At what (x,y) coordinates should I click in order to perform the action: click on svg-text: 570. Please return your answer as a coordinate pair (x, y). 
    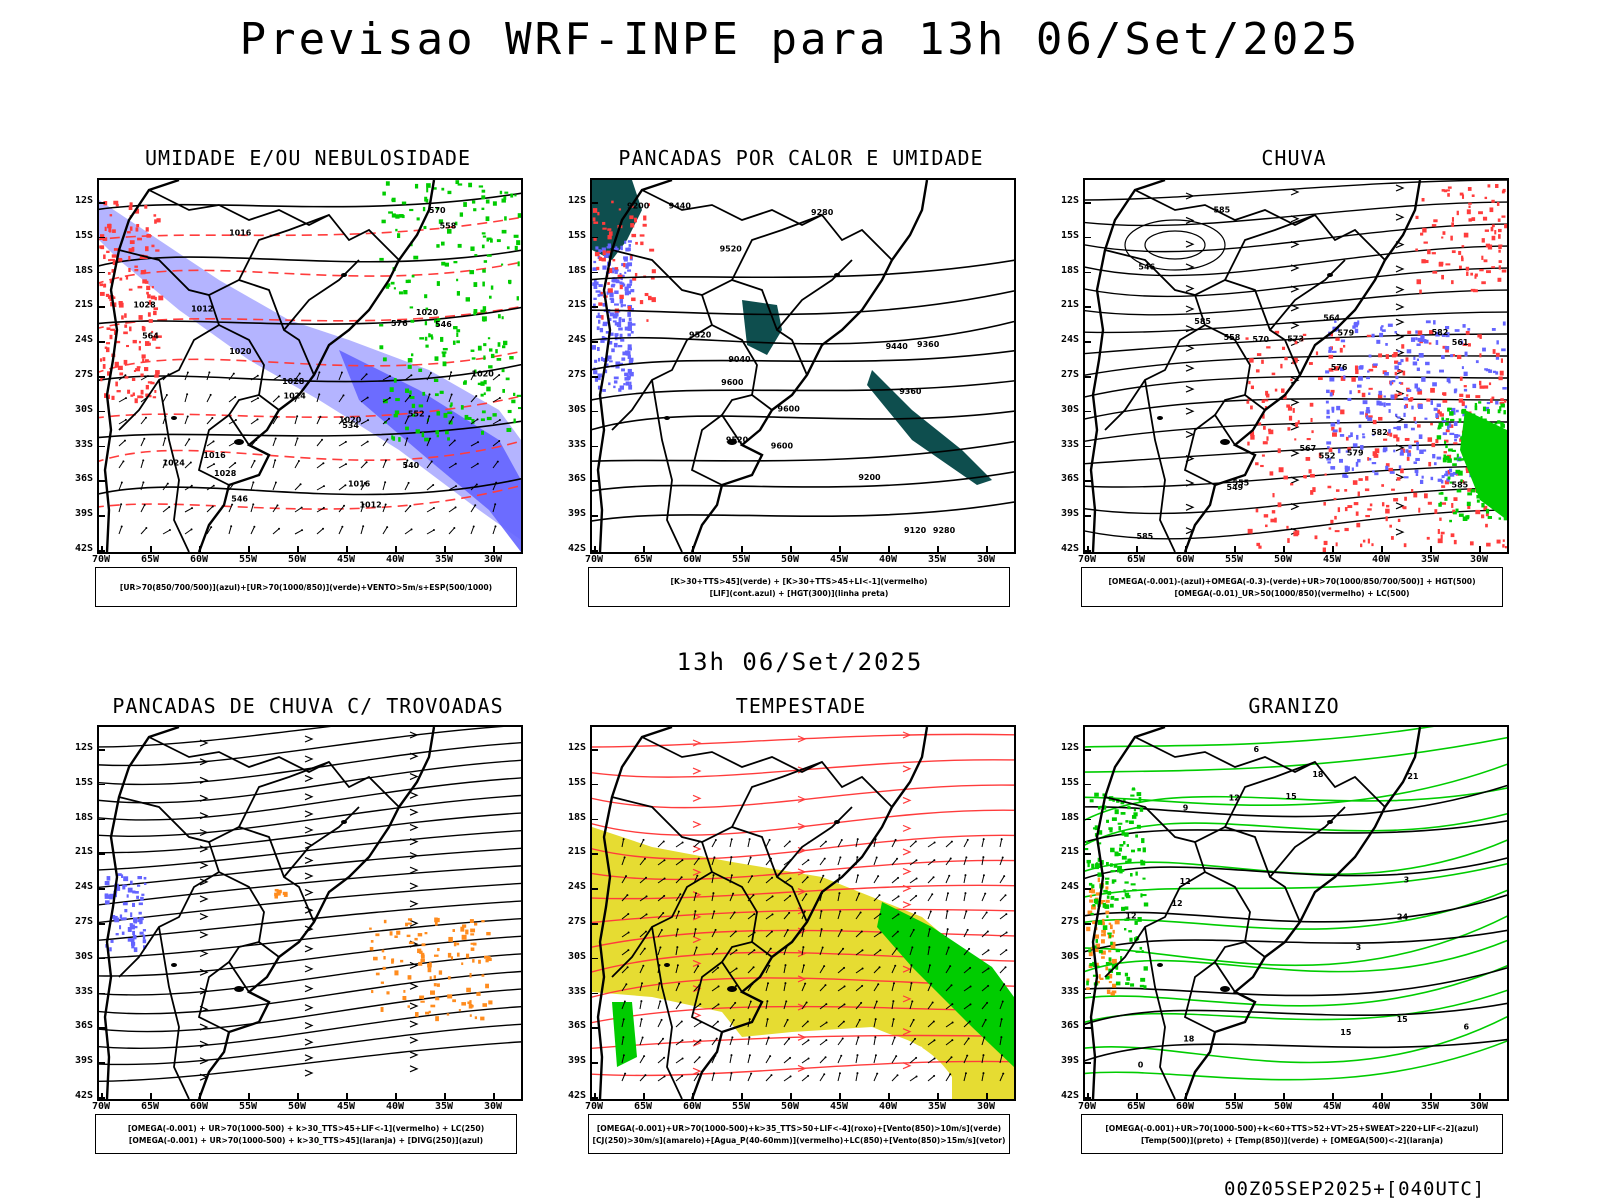
    Looking at the image, I should click on (437, 210).